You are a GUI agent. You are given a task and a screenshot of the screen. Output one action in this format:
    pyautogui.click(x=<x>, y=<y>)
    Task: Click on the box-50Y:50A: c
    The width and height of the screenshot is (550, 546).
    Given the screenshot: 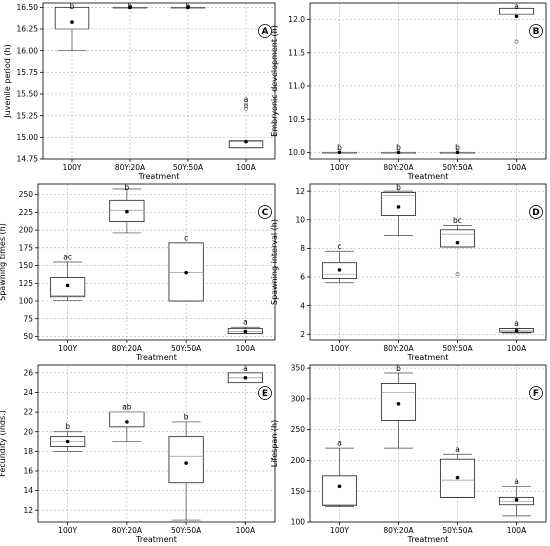 What is the action you would take?
    pyautogui.click(x=186, y=267)
    